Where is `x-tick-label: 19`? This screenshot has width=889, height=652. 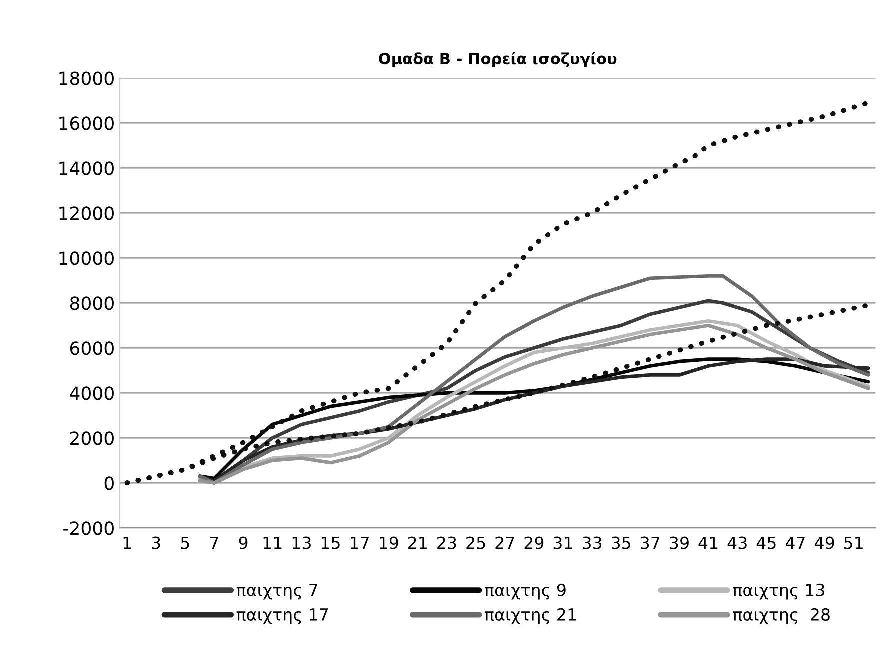
x-tick-label: 19 is located at coordinates (389, 543).